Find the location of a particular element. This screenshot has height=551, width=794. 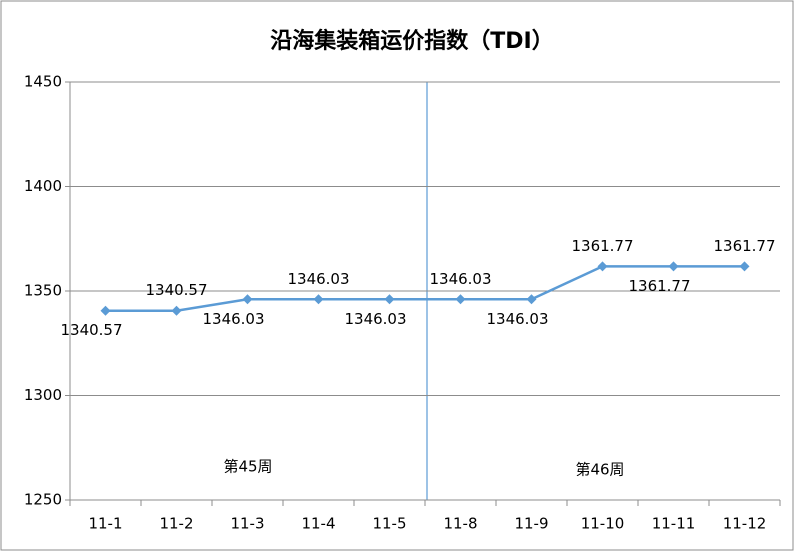

x-tick-label: 11-9 is located at coordinates (531, 524).